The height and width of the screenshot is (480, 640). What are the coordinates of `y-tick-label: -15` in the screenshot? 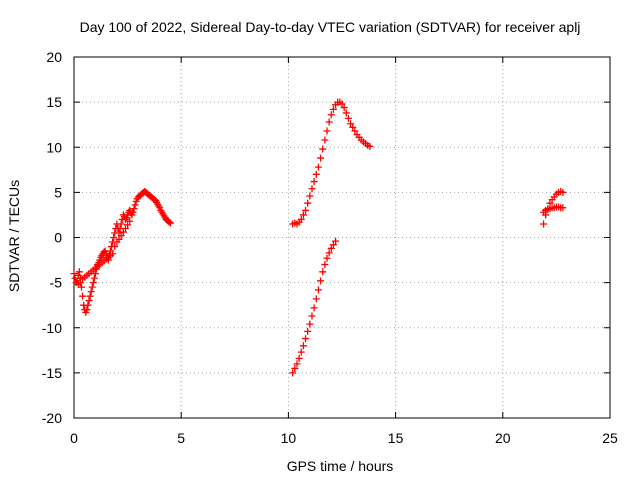 It's located at (52, 373).